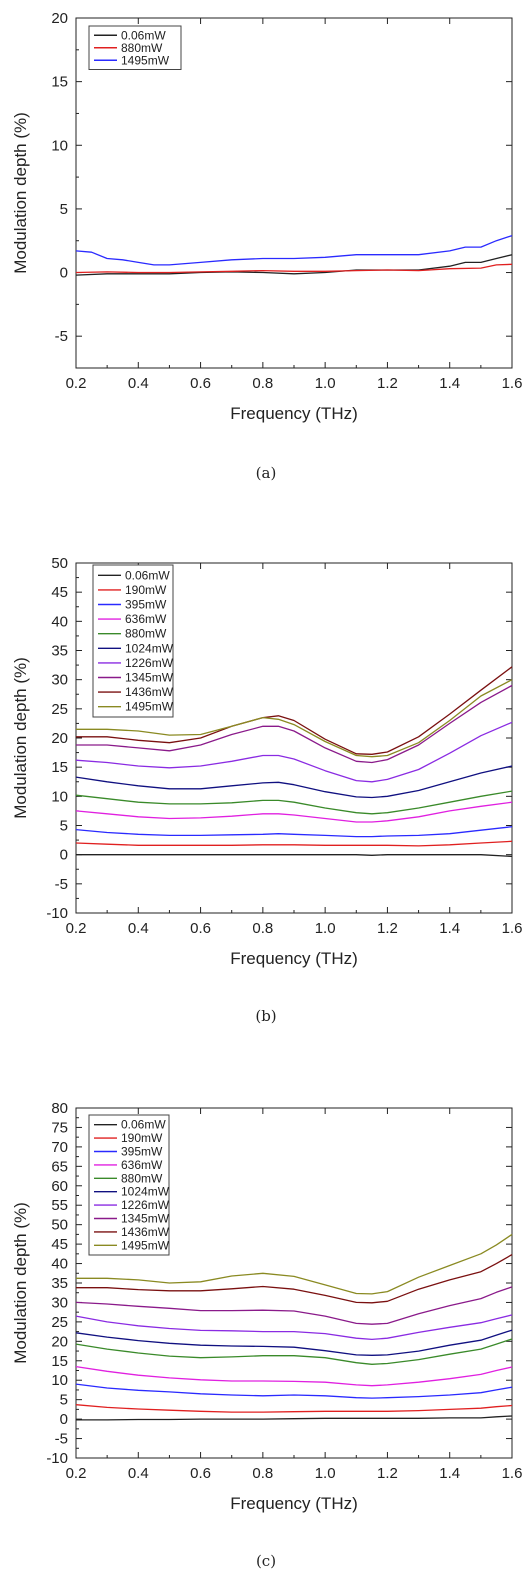  I want to click on caption-b: (b), so click(266, 1016).